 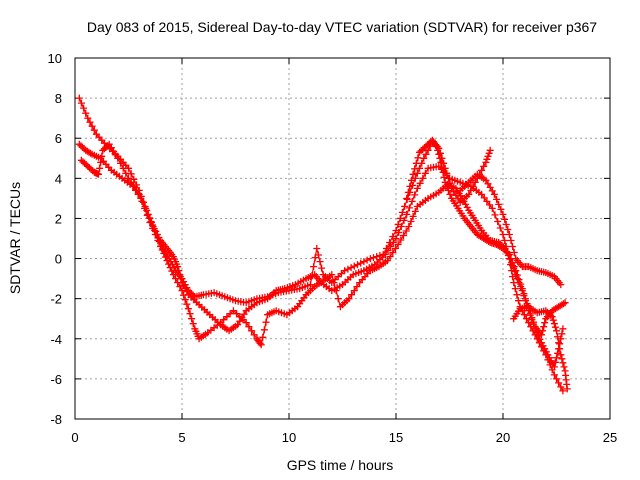 I want to click on x-tick-label: 25, so click(x=610, y=437).